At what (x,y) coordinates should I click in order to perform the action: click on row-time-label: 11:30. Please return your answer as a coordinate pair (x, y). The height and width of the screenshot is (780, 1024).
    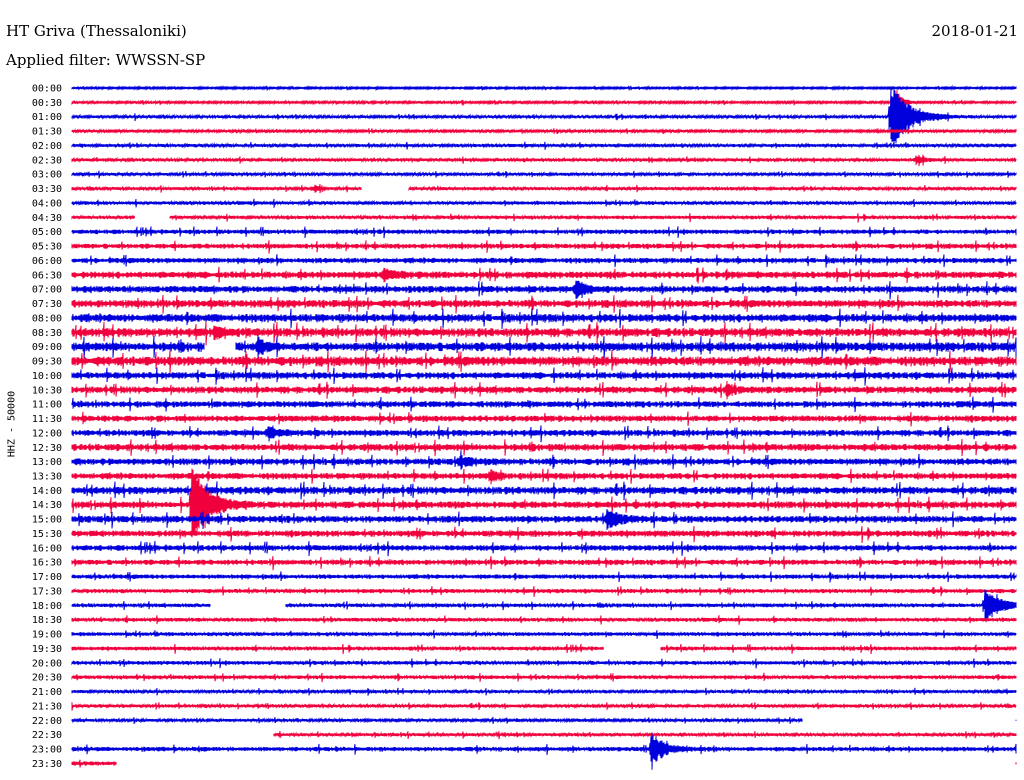
    Looking at the image, I should click on (47, 419).